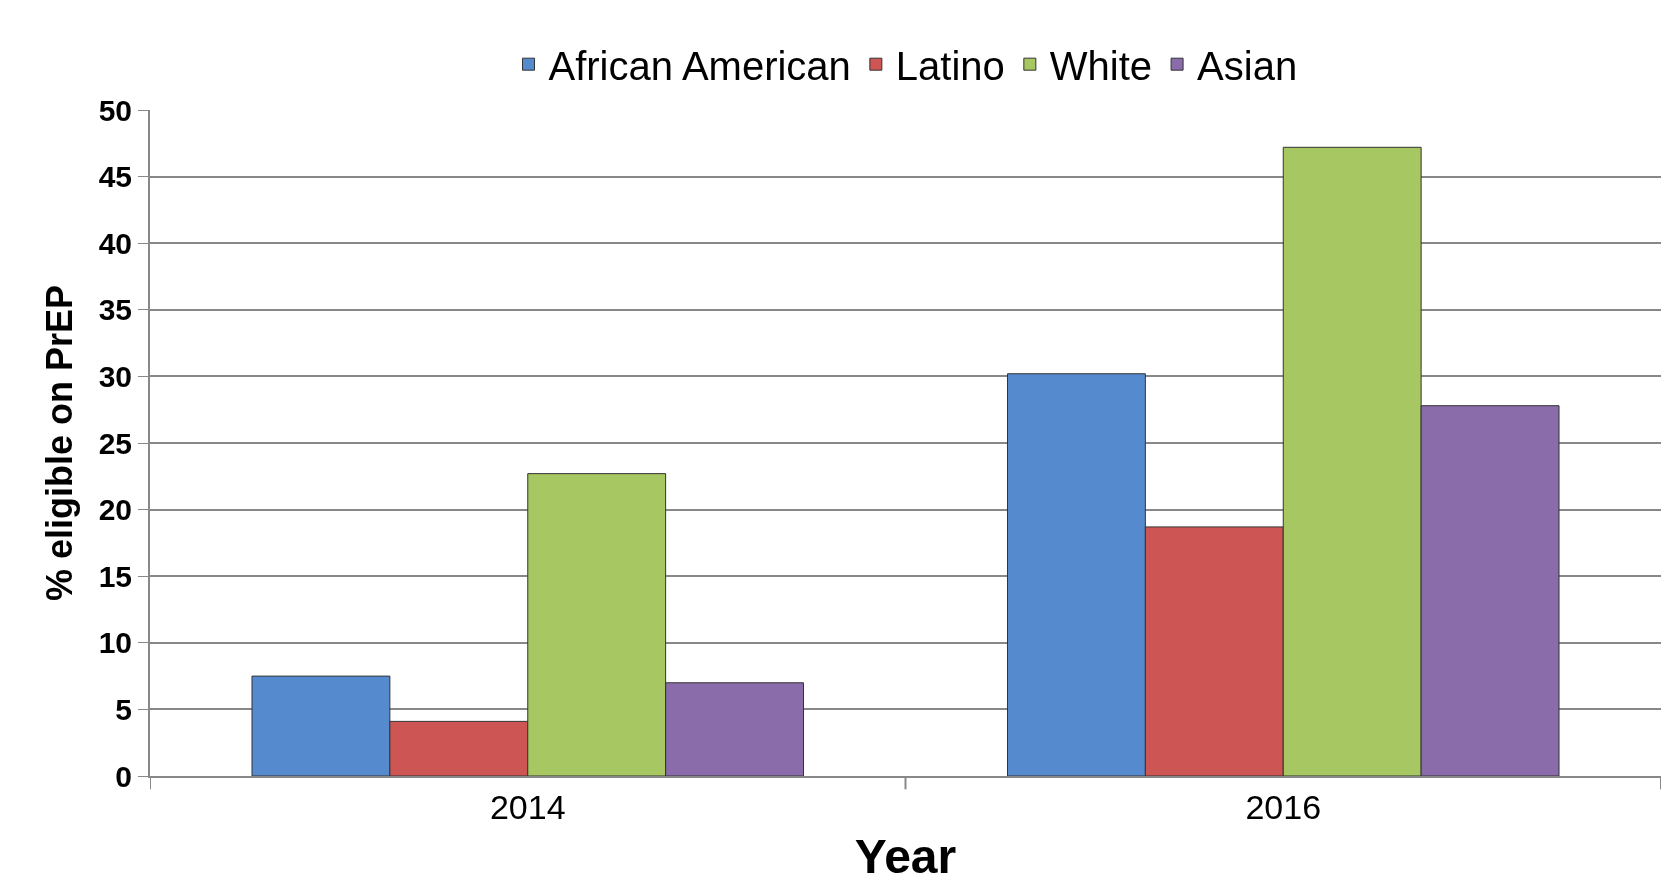 This screenshot has height=886, width=1671. Describe the element at coordinates (60, 443) in the screenshot. I see `y-axis-title: % eligible on PrEP` at that location.